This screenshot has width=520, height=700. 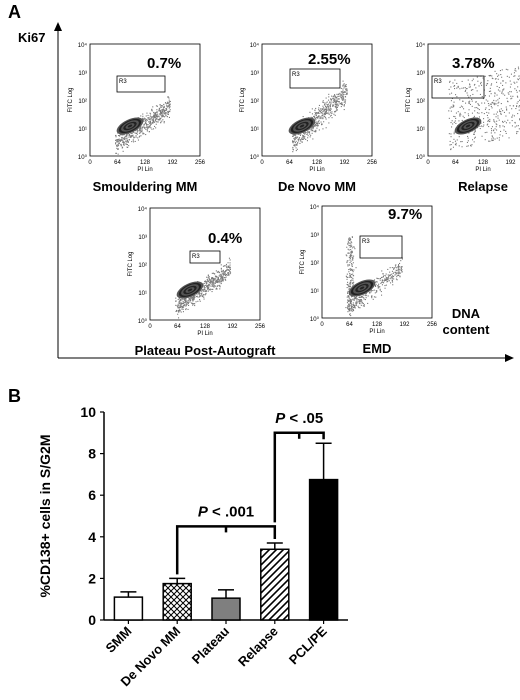 What do you see at coordinates (377, 348) in the screenshot?
I see `plot-title: EMD` at bounding box center [377, 348].